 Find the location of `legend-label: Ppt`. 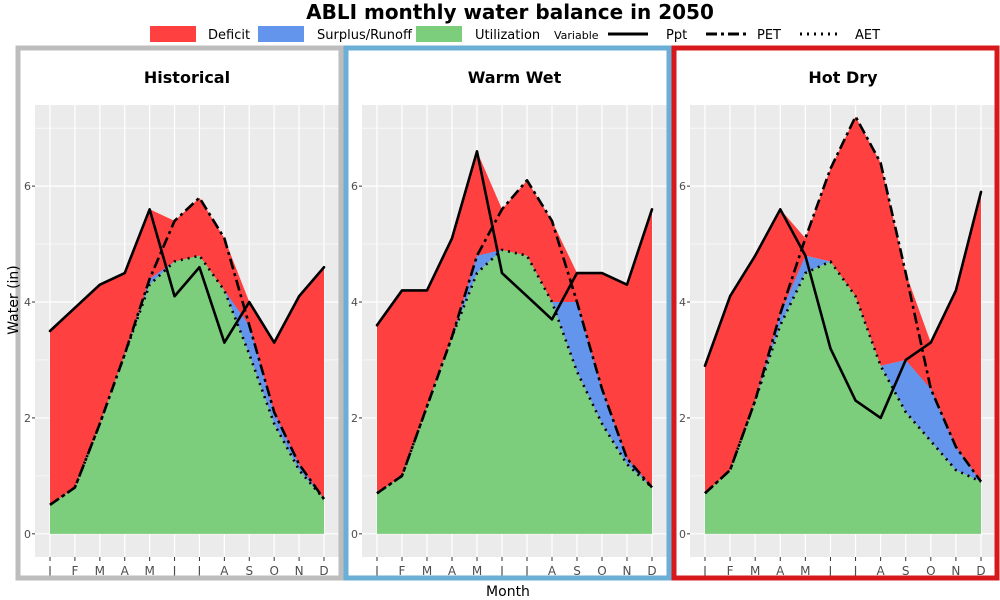

legend-label: Ppt is located at coordinates (676, 35).